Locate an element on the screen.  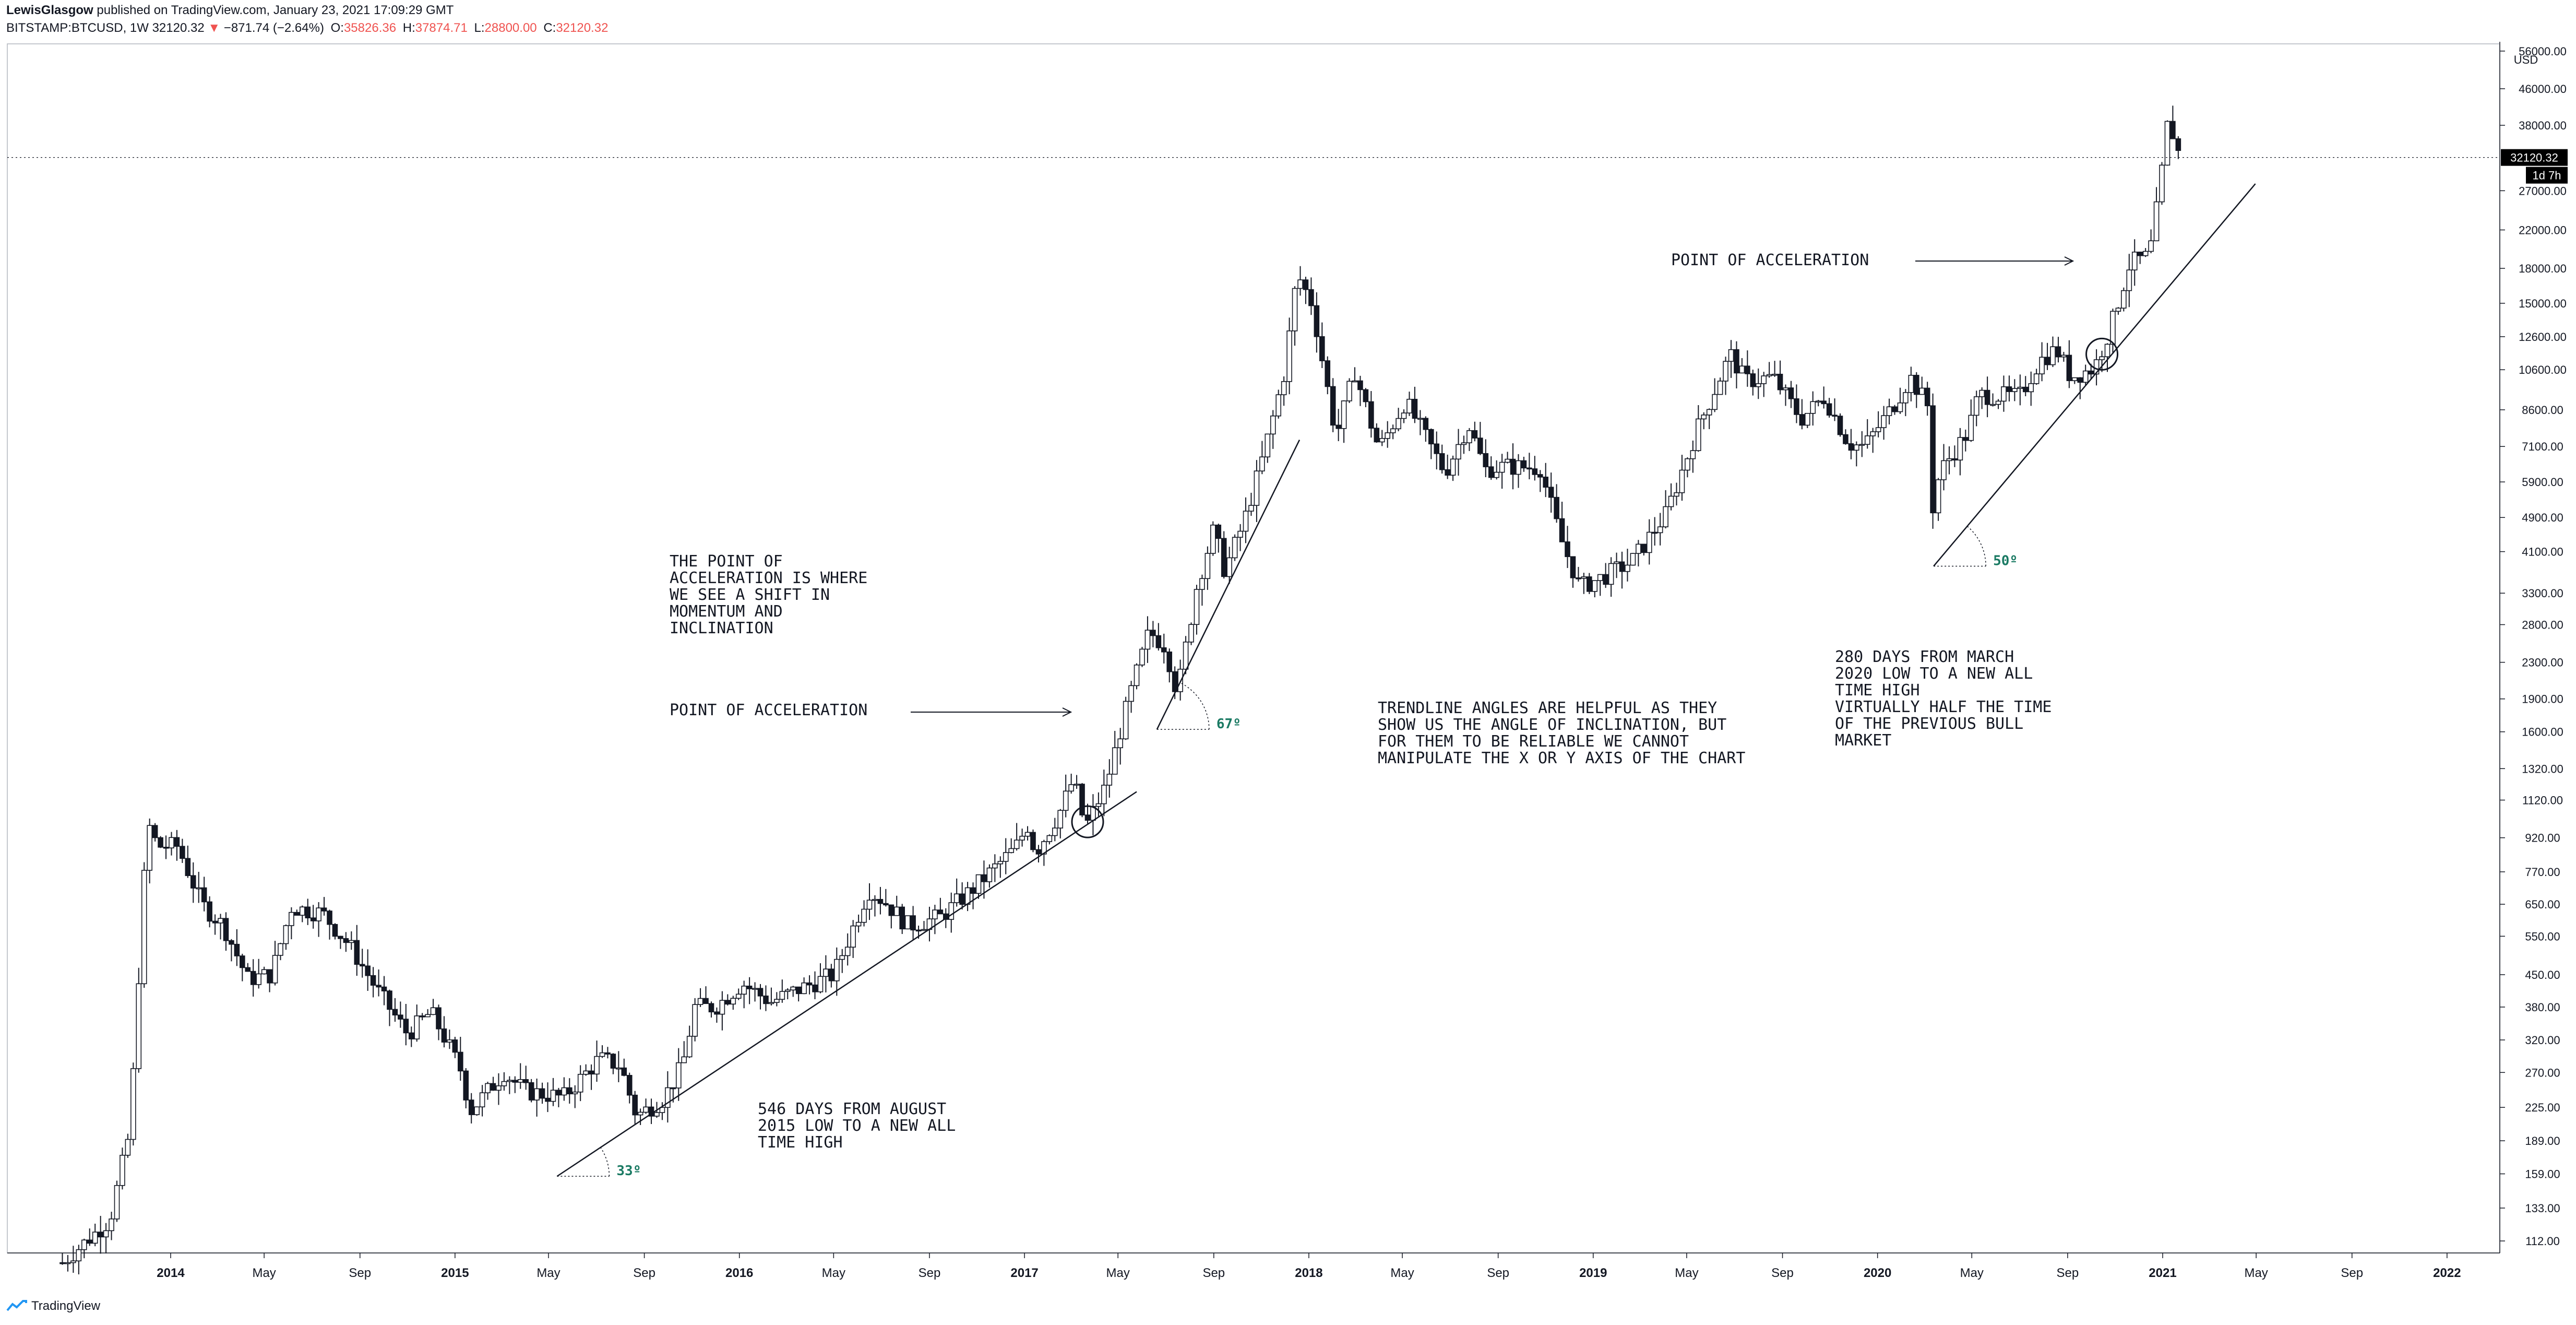
x-tick-label: 2017 is located at coordinates (1024, 1273).